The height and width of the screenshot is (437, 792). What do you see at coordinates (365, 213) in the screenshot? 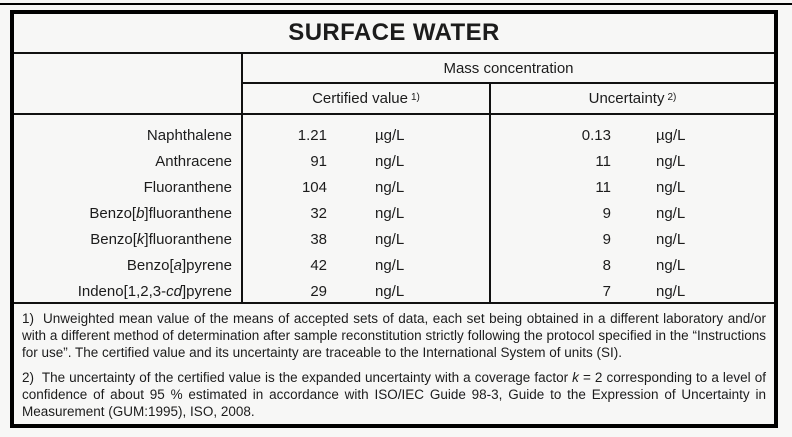
I see `certified-value-cell: 32 ng/L` at bounding box center [365, 213].